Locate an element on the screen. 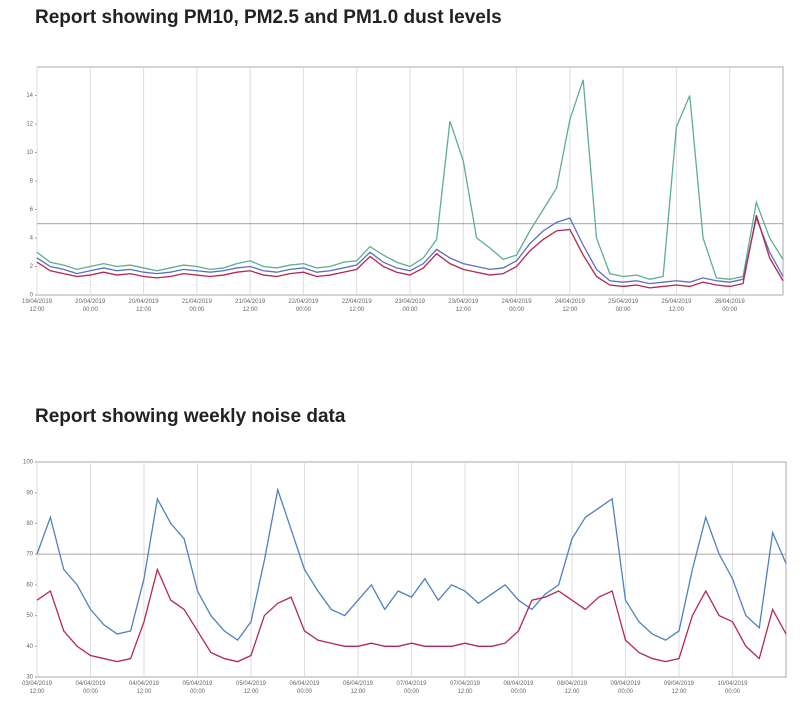 This screenshot has width=808, height=707. x-tick-label: 05/04/2019 12:00 is located at coordinates (251, 688).